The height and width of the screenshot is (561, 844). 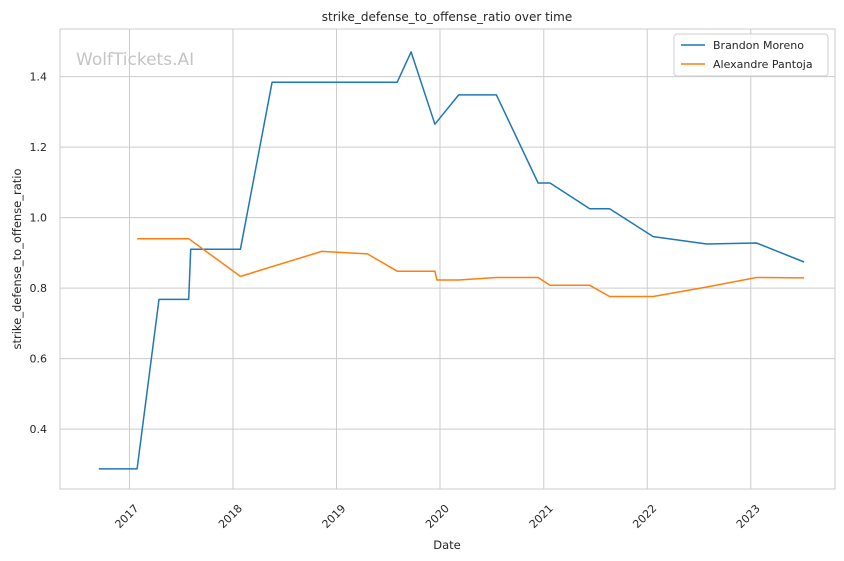 What do you see at coordinates (39, 253) in the screenshot?
I see `y-tick-labels: 0.4 0.6 0.8 1.0 1.2 1.4` at bounding box center [39, 253].